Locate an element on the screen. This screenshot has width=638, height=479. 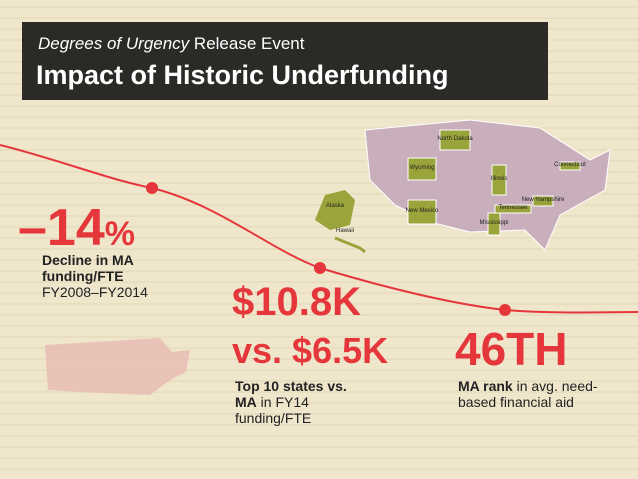
stat-number: vs. $6.5K is located at coordinates (310, 350).